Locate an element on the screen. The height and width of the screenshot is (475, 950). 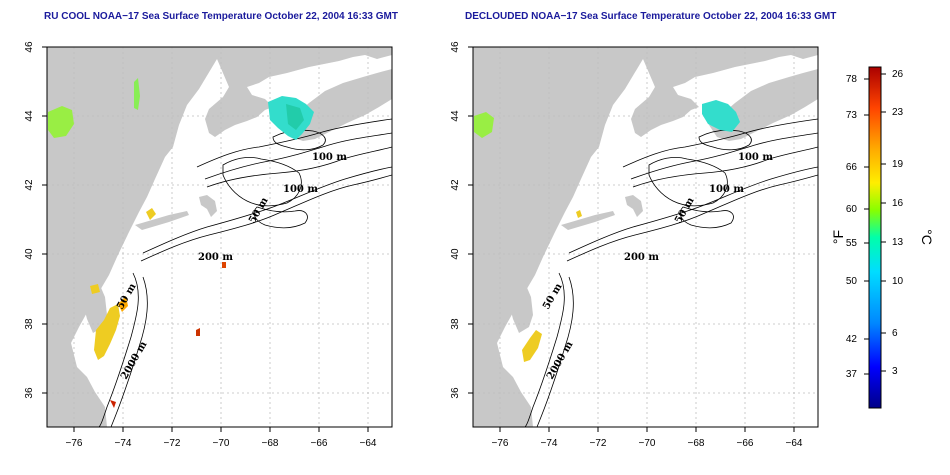
celsius-label: 13 is located at coordinates (898, 242).